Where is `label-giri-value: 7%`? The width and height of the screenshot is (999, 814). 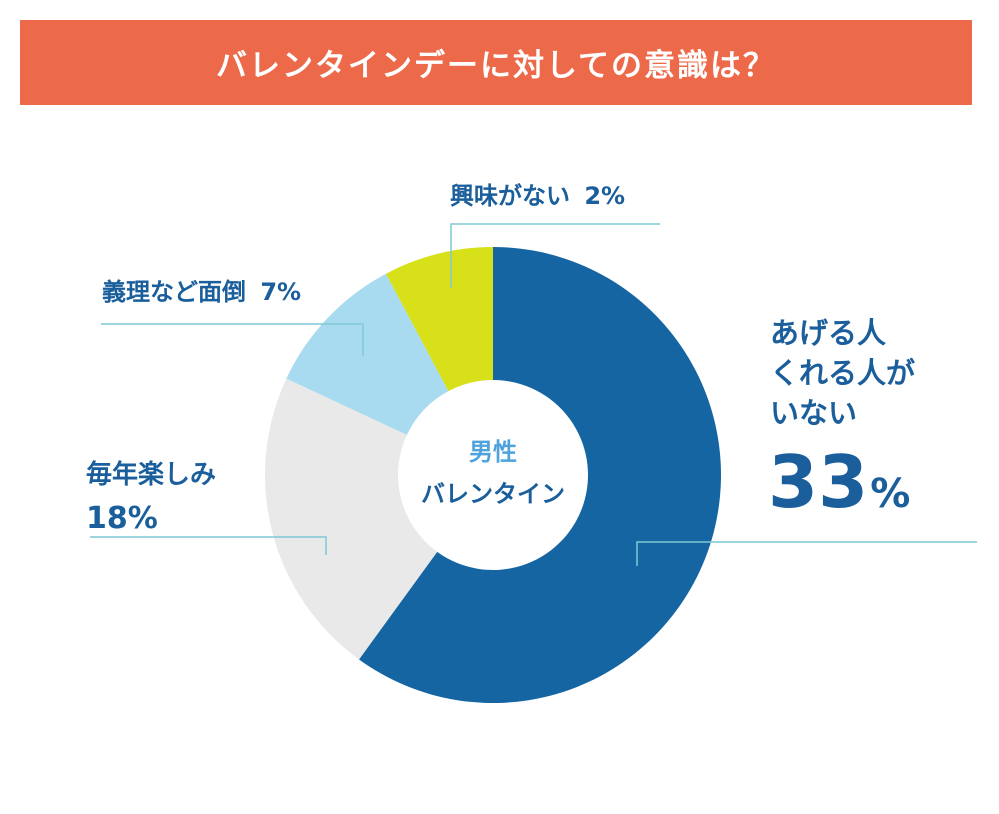 label-giri-value: 7% is located at coordinates (281, 292).